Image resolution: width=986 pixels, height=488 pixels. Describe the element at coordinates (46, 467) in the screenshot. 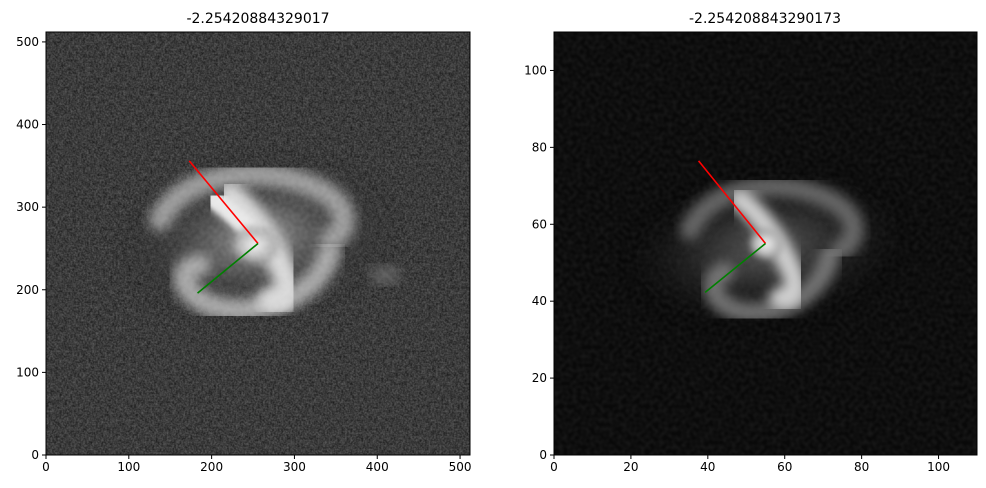

I see `left-x-tick-label: 0` at that location.